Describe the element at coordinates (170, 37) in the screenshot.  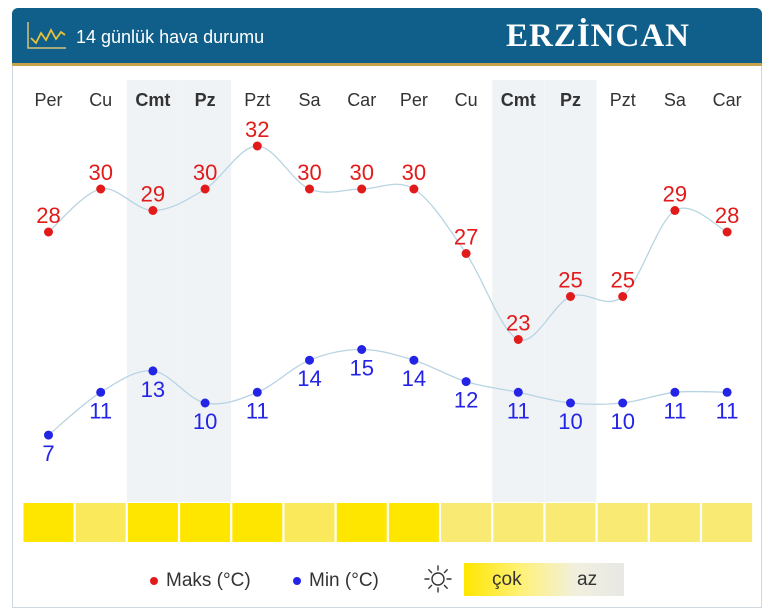
I see `forecast-title: 14 günlük hava durumu` at that location.